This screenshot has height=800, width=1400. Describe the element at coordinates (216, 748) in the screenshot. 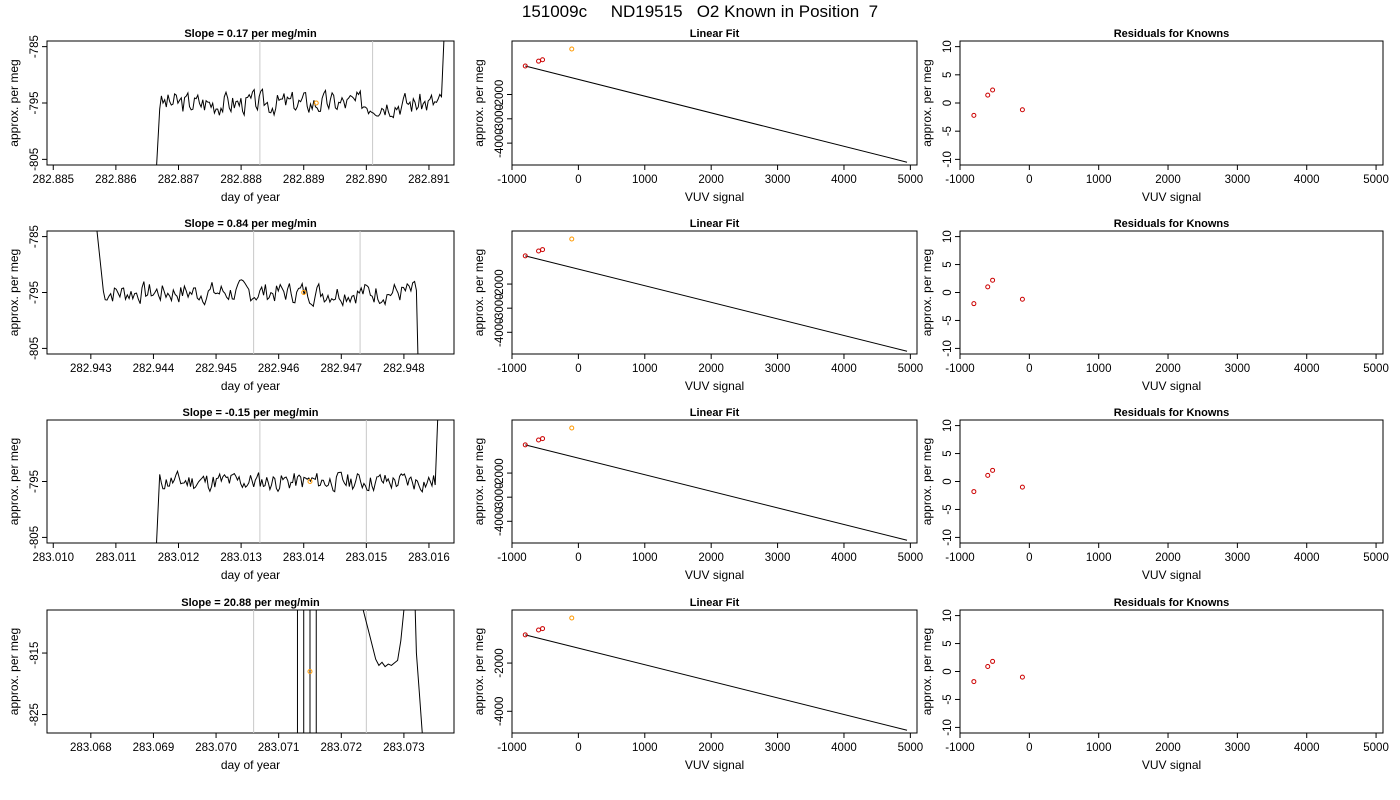

I see `x-tick-label: 283.070` at that location.